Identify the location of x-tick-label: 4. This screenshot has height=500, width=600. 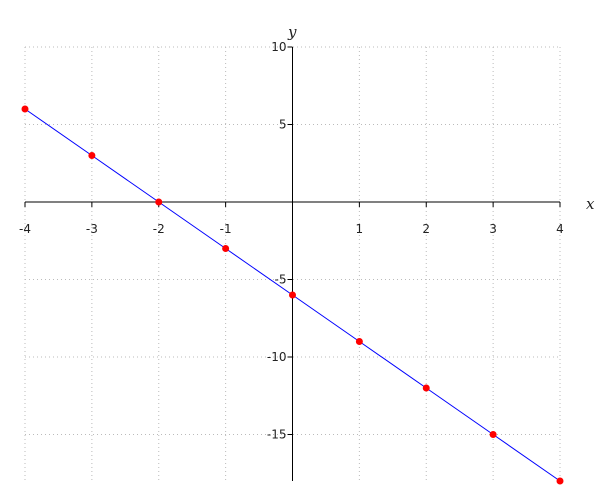
(560, 229).